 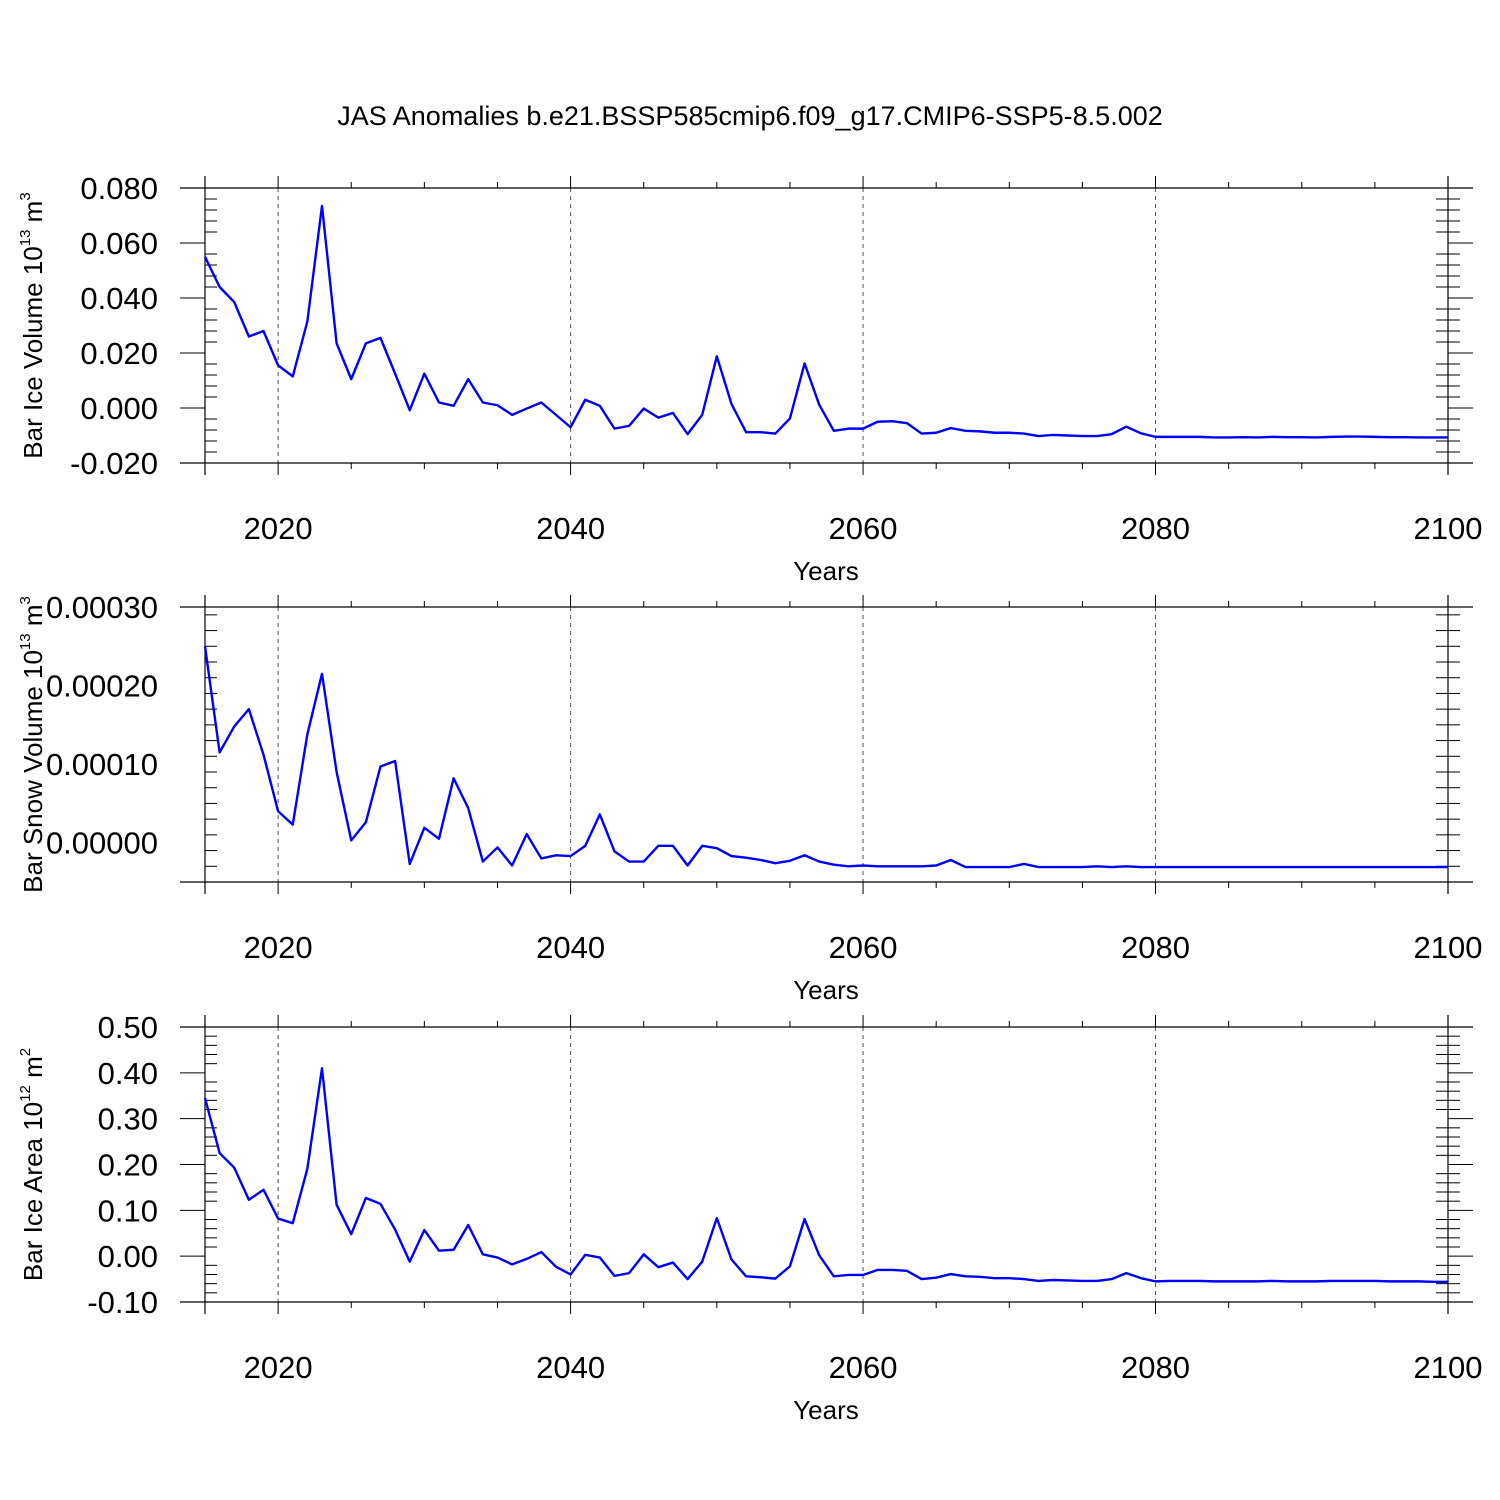 I want to click on y-tick-label: 0.040, so click(x=119, y=298).